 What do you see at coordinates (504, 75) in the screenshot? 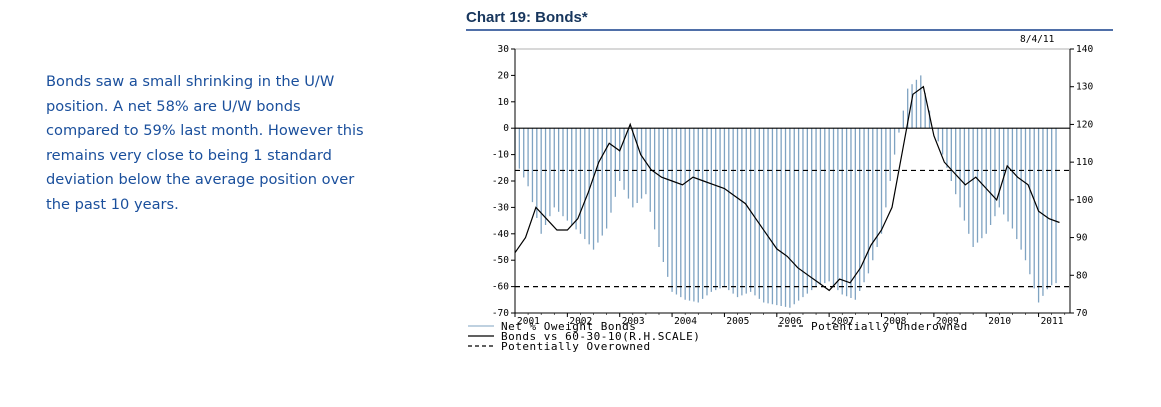
I see `left-tick-label: 20` at bounding box center [504, 75].